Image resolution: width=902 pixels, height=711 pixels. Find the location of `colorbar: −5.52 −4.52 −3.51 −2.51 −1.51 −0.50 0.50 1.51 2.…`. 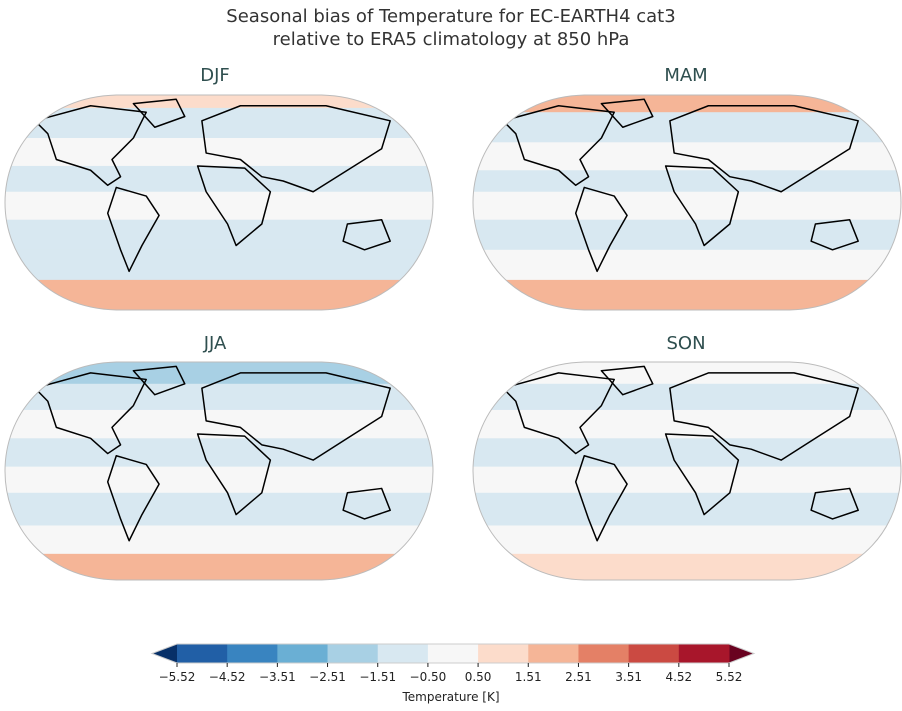

colorbar: −5.52 −4.52 −3.51 −2.51 −1.51 −0.50 0.50 1.51 2.… is located at coordinates (453, 663).